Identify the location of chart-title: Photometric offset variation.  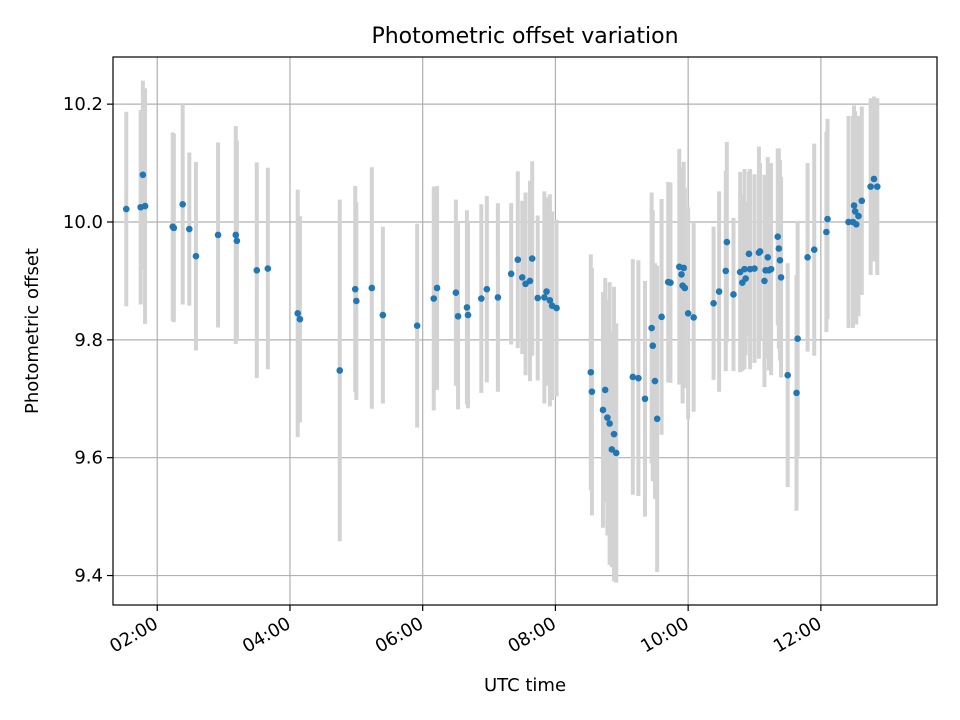
(524, 36).